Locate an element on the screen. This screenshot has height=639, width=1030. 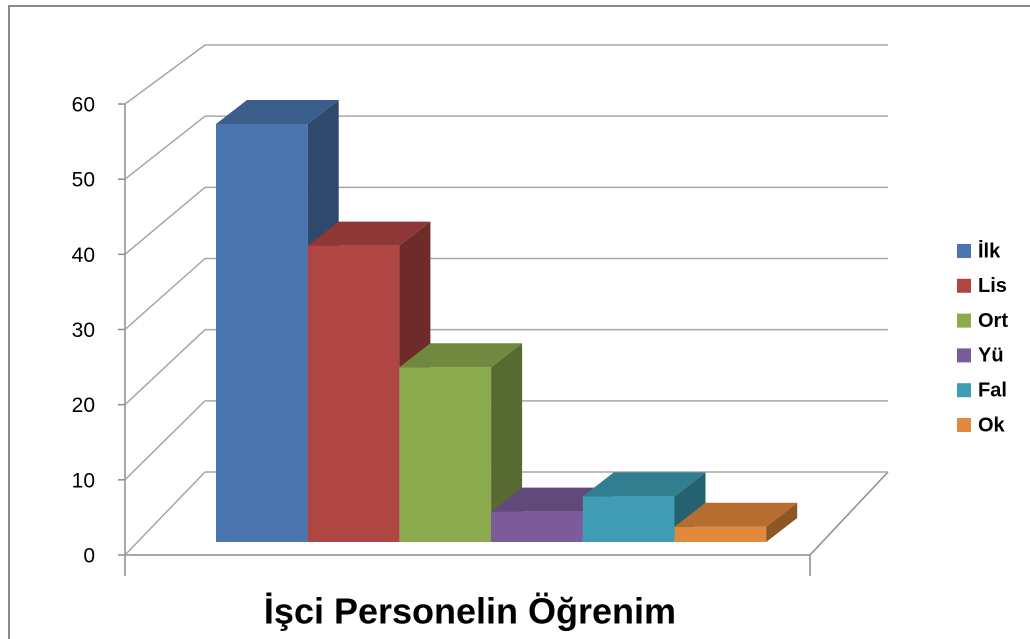
legend-label: Lis is located at coordinates (992, 286).